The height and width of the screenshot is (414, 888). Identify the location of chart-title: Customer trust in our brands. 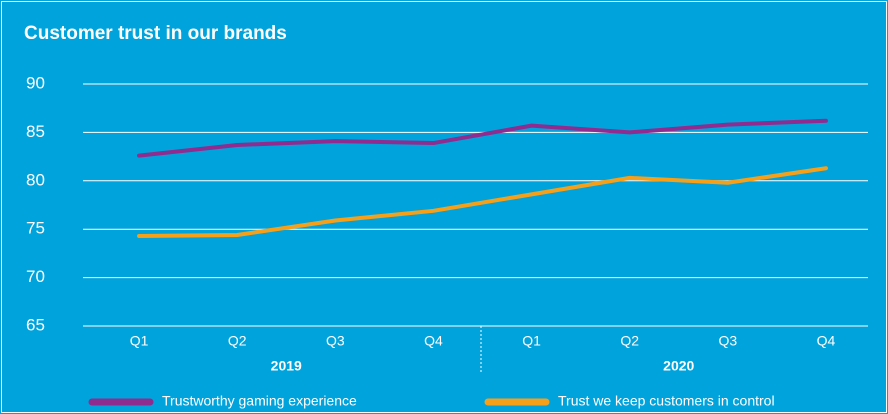
(155, 33).